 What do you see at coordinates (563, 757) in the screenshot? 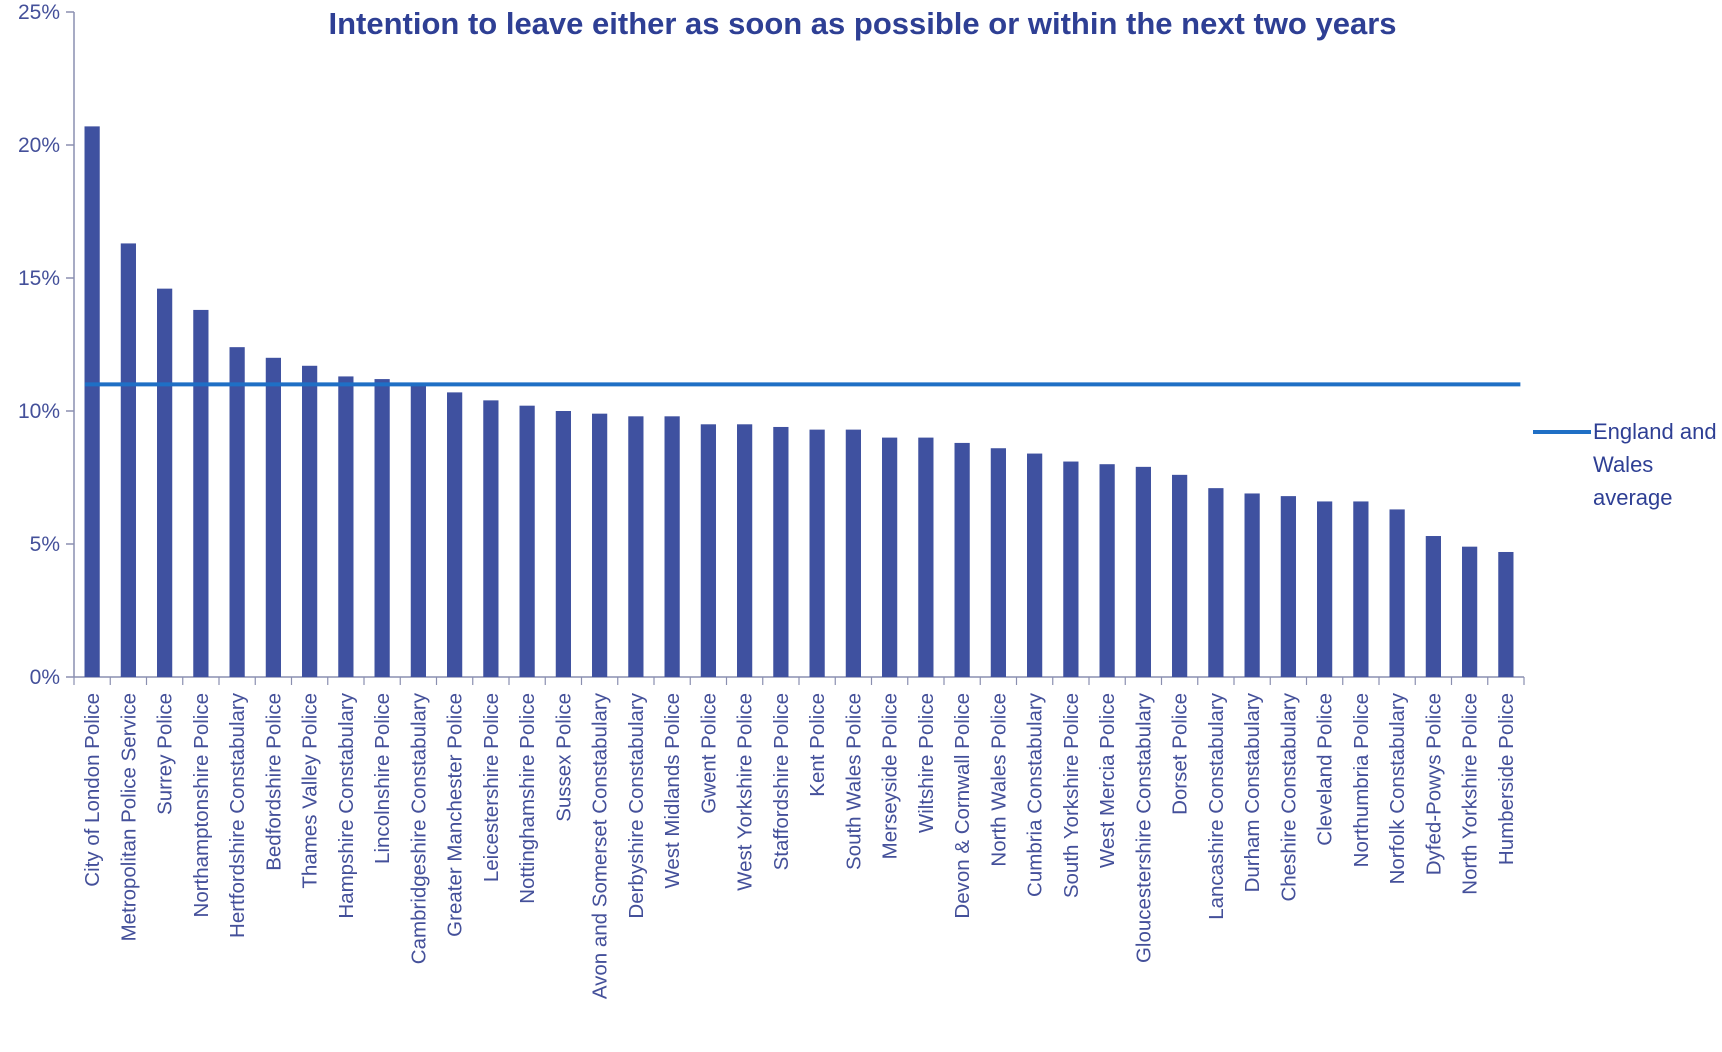
I see `x-category-label: Sussex Police` at bounding box center [563, 757].